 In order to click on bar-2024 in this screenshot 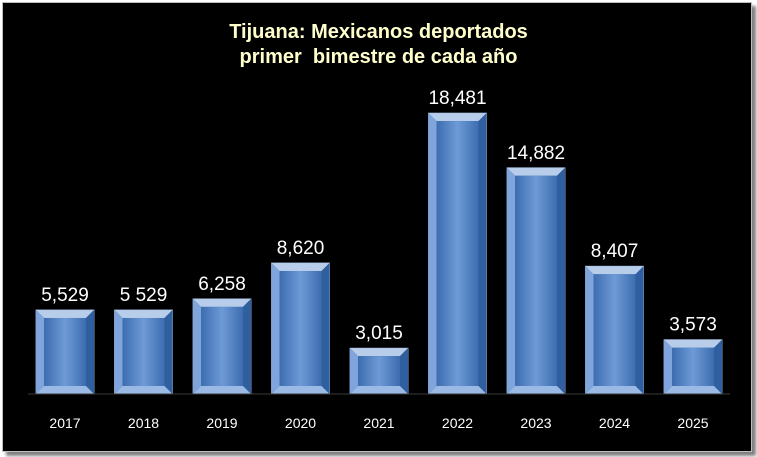, I will do `click(614, 330)`.